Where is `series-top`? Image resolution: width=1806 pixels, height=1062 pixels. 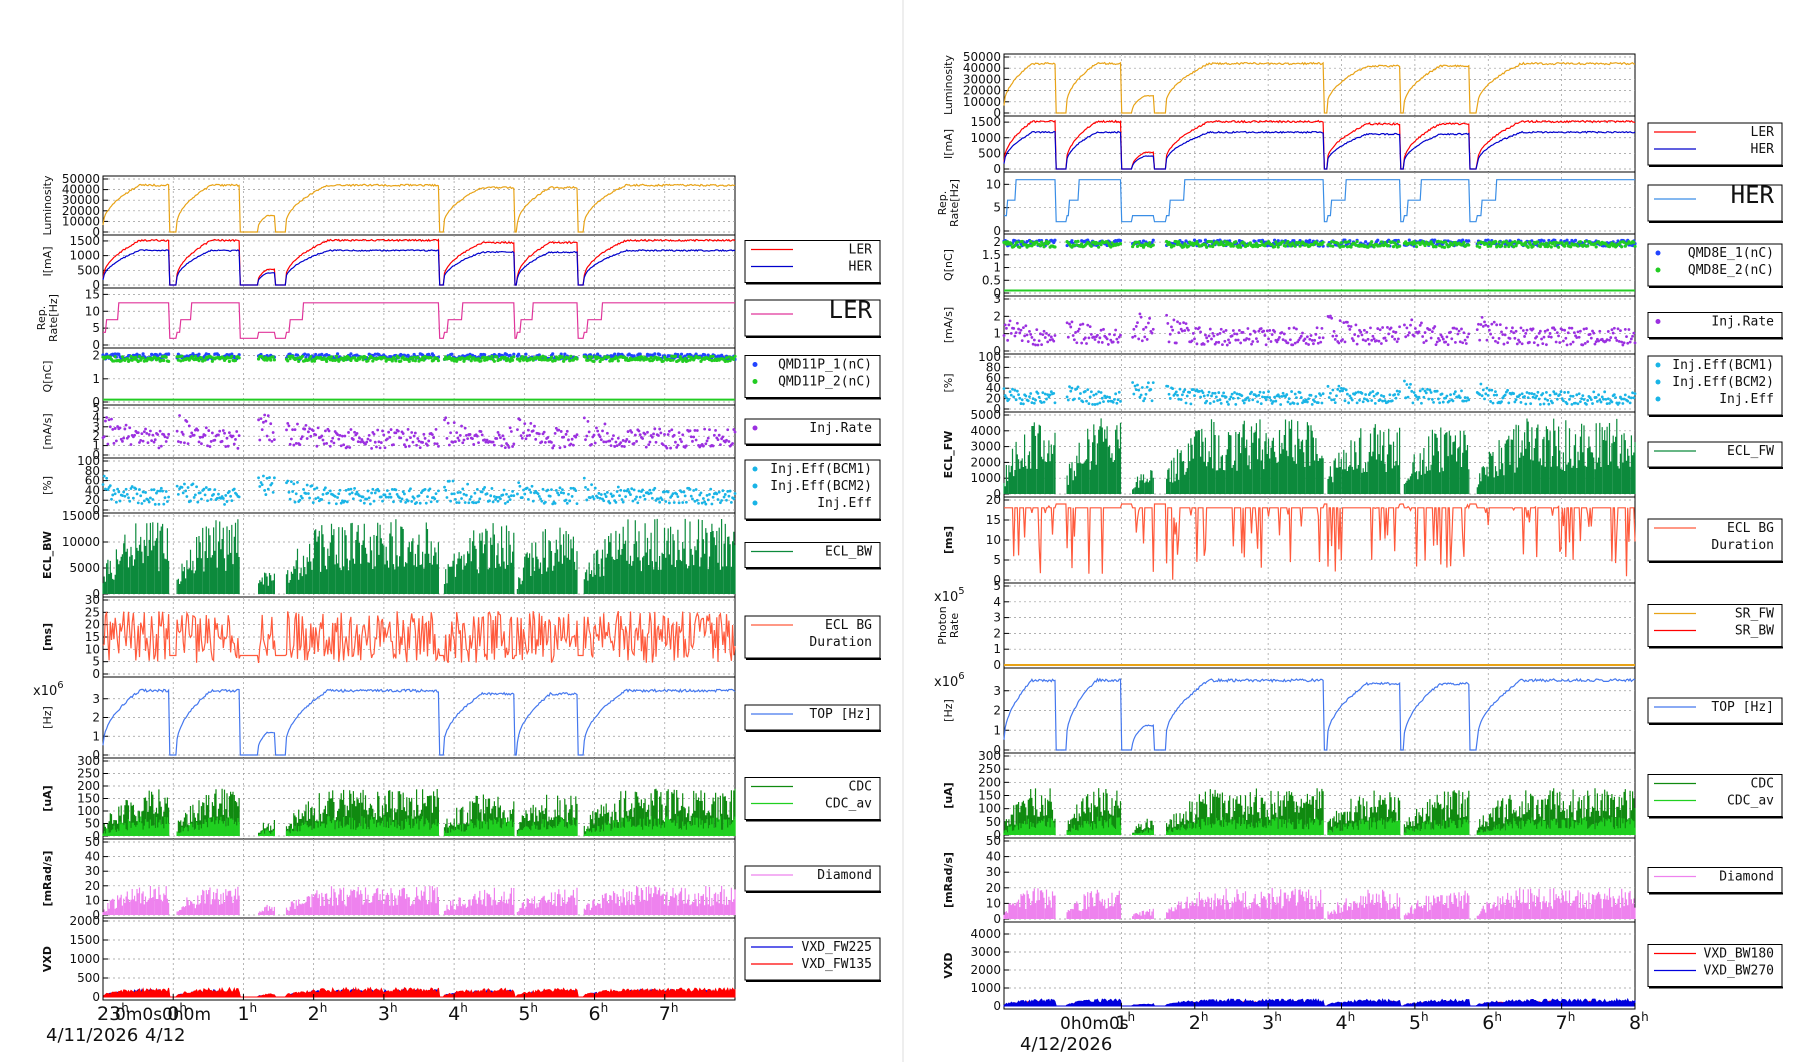
series-top is located at coordinates (1319, 714).